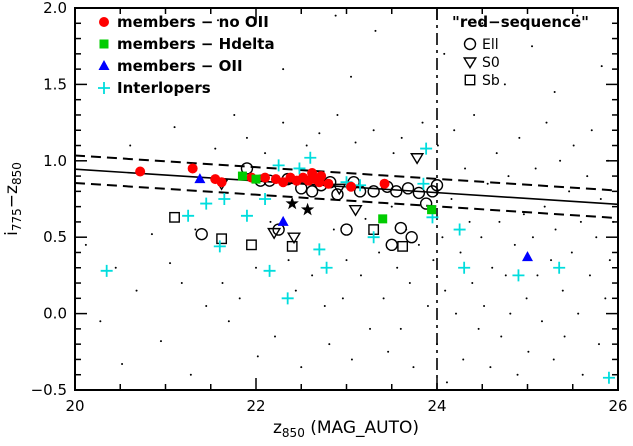  What do you see at coordinates (164, 88) in the screenshot?
I see `legend-label-interlopers: Interlopers` at bounding box center [164, 88].